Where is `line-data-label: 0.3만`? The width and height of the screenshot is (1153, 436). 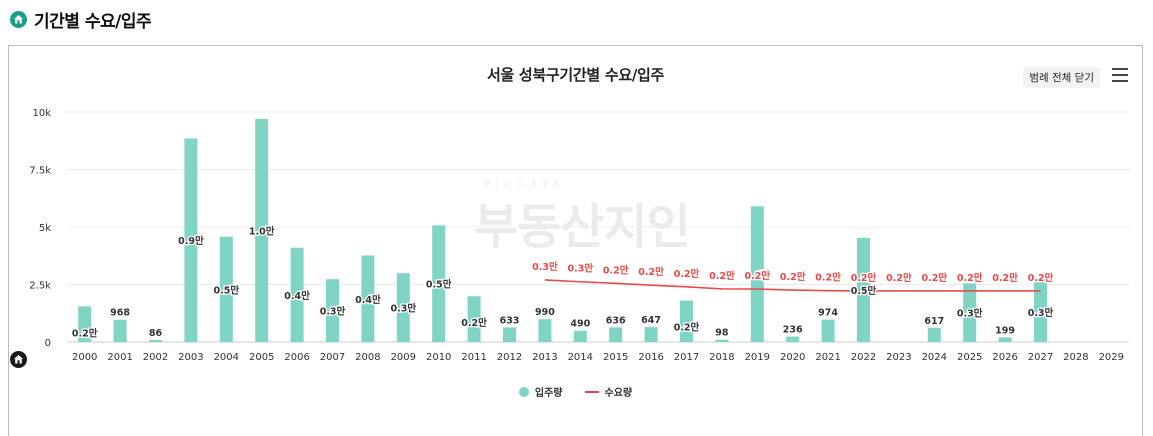
line-data-label: 0.3만 is located at coordinates (545, 267).